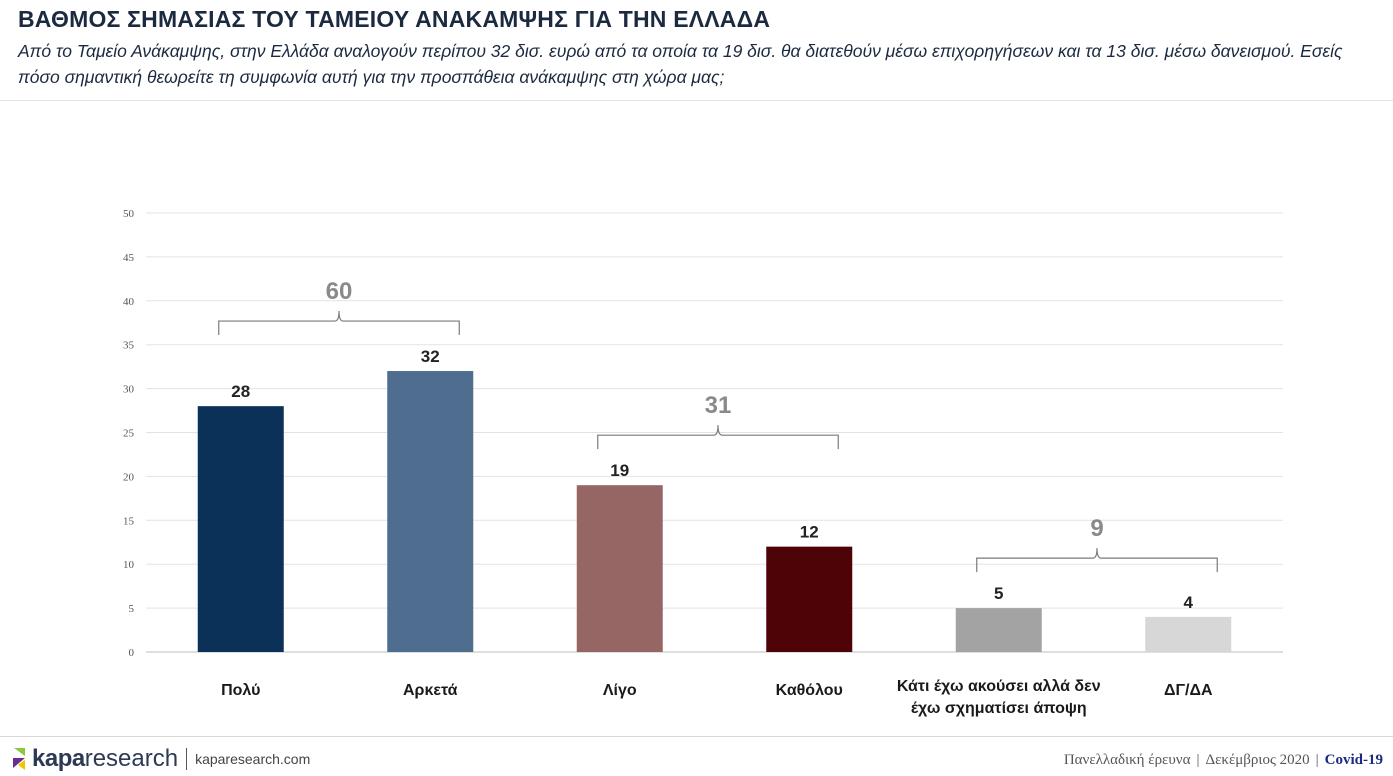 The image size is (1393, 776). Describe the element at coordinates (240, 391) in the screenshot. I see `value-label: 28` at that location.